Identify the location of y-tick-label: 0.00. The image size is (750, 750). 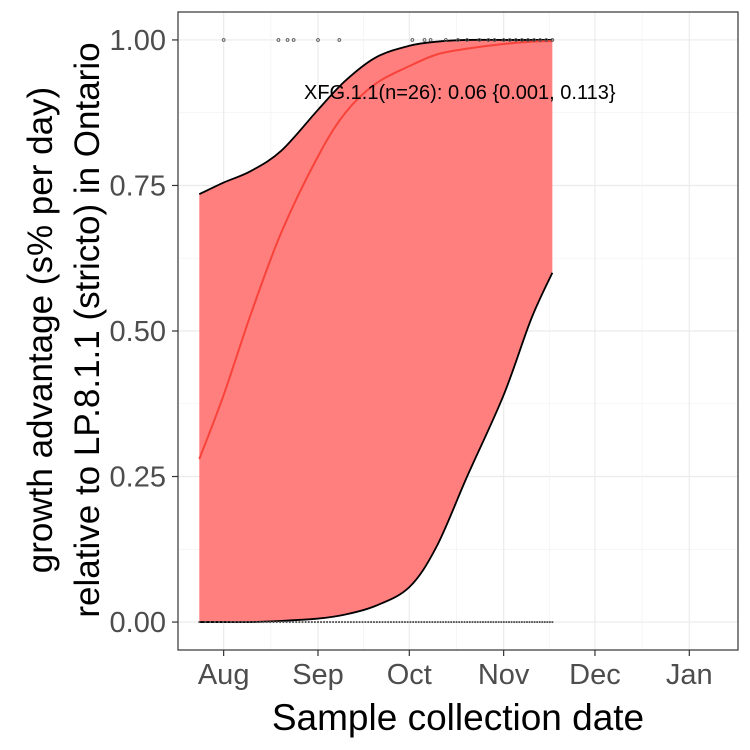
(138, 623).